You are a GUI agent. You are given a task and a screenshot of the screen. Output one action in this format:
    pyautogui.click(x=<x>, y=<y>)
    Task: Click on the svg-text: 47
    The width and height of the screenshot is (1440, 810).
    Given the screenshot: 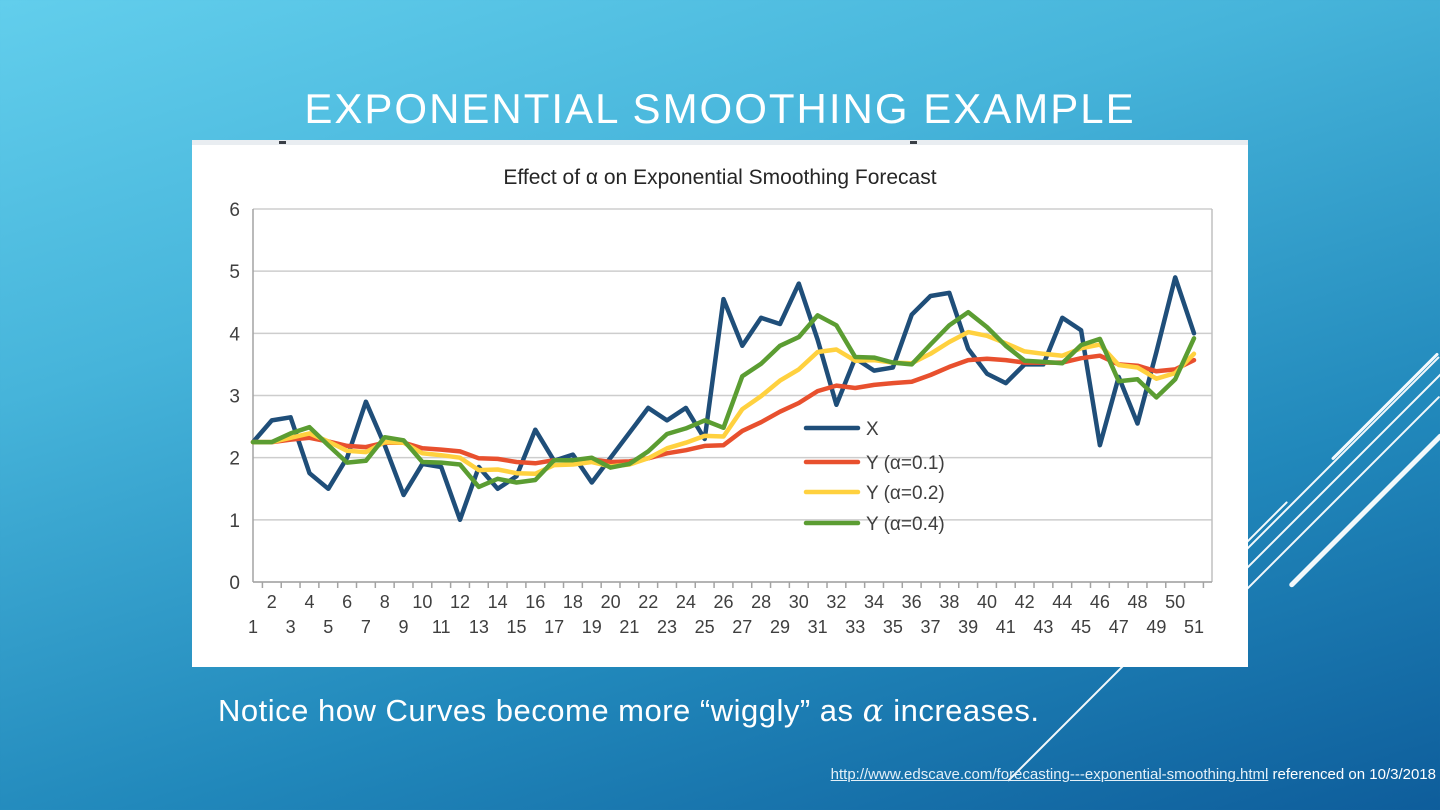 What is the action you would take?
    pyautogui.click(x=1119, y=627)
    